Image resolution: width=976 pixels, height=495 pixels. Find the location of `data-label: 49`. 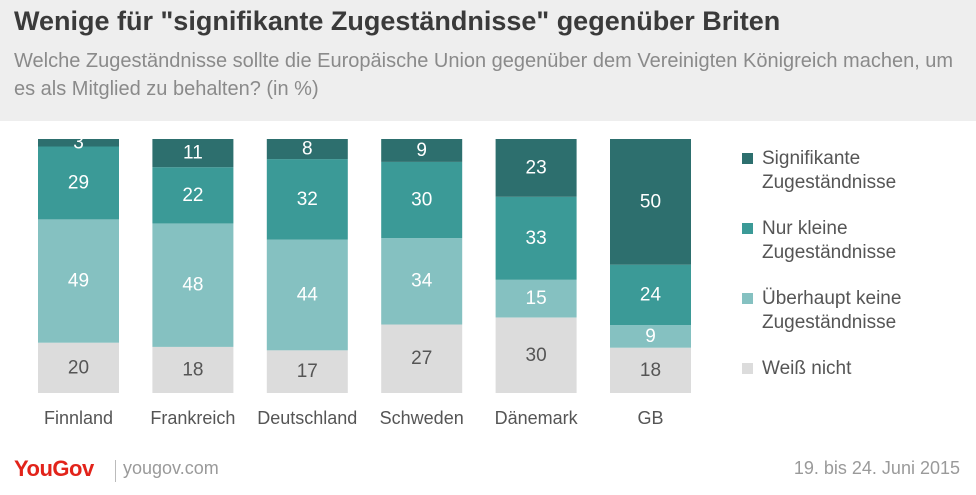

data-label: 49 is located at coordinates (78, 281).